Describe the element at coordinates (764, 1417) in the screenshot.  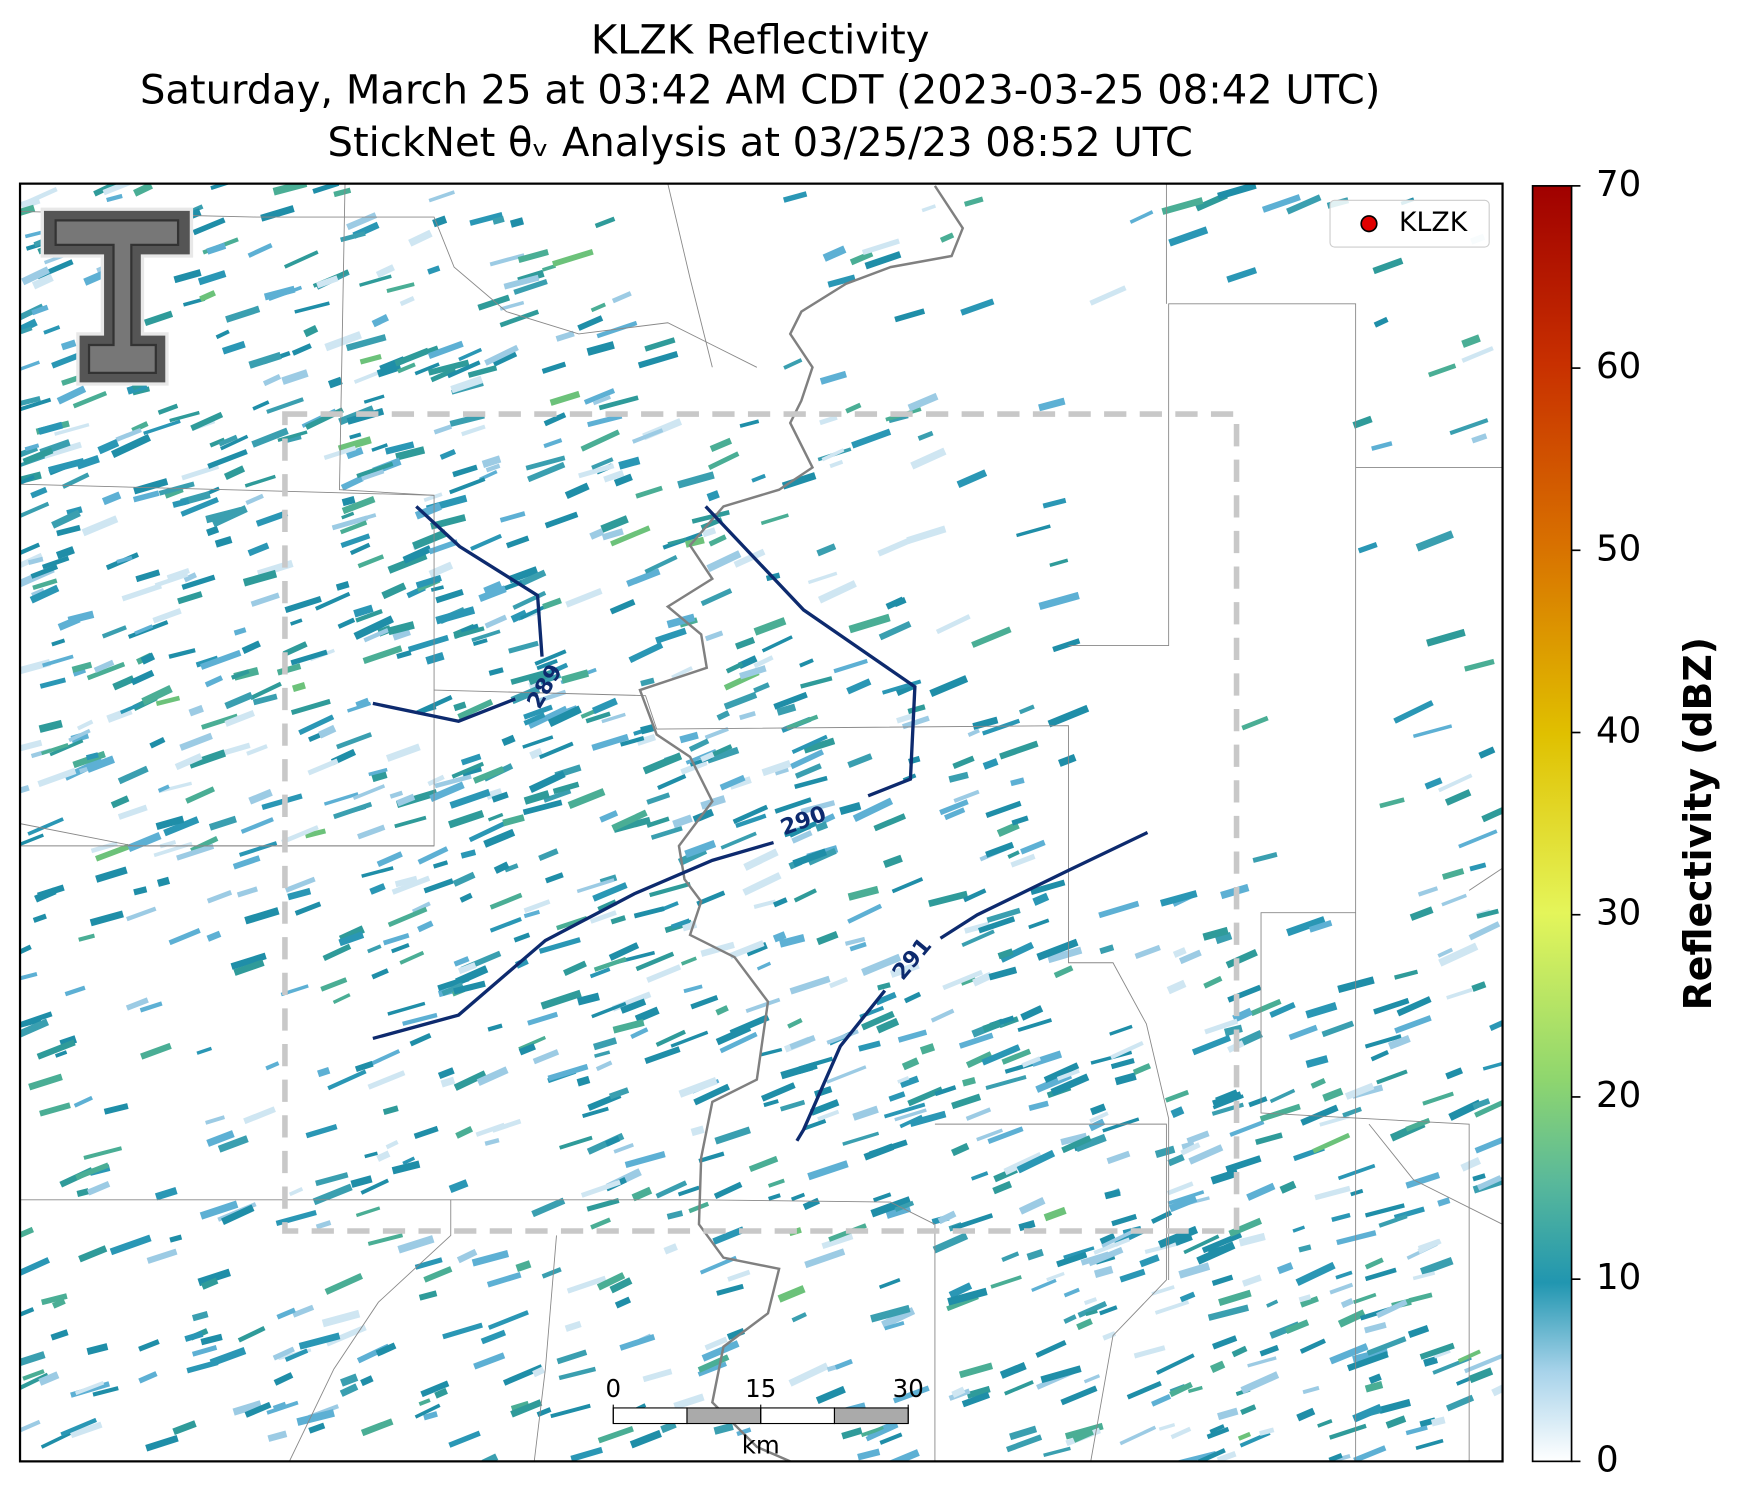
I see `scale-bar: 0 15 30 km` at that location.